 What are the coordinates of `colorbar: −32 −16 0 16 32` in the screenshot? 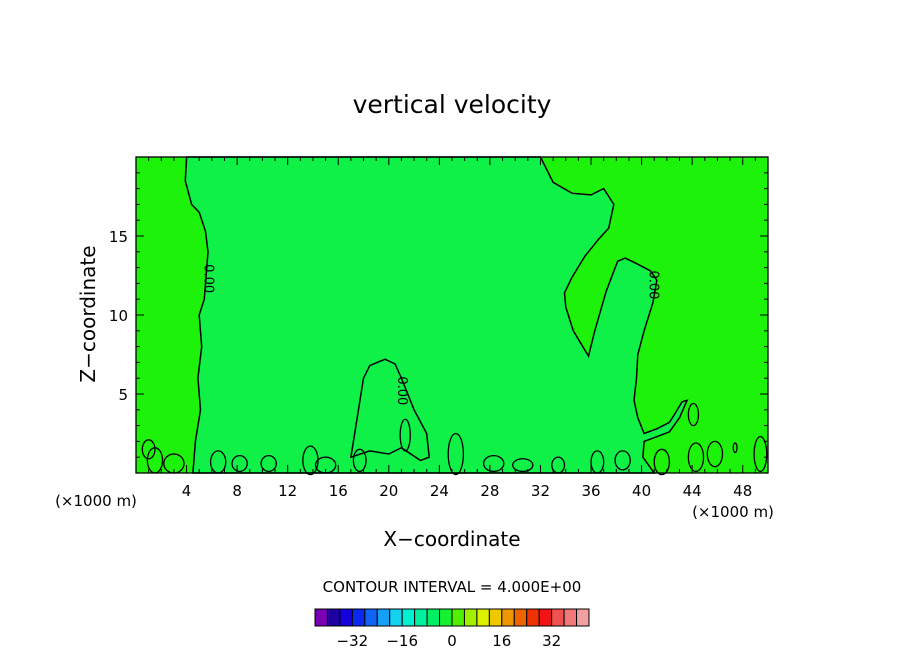 It's located at (452, 629).